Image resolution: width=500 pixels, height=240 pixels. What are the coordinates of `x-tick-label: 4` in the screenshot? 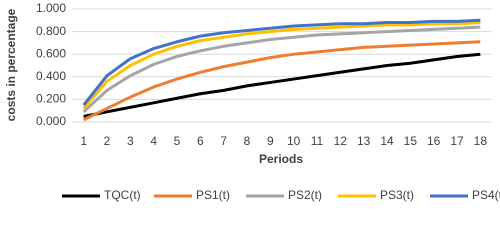 It's located at (153, 141).